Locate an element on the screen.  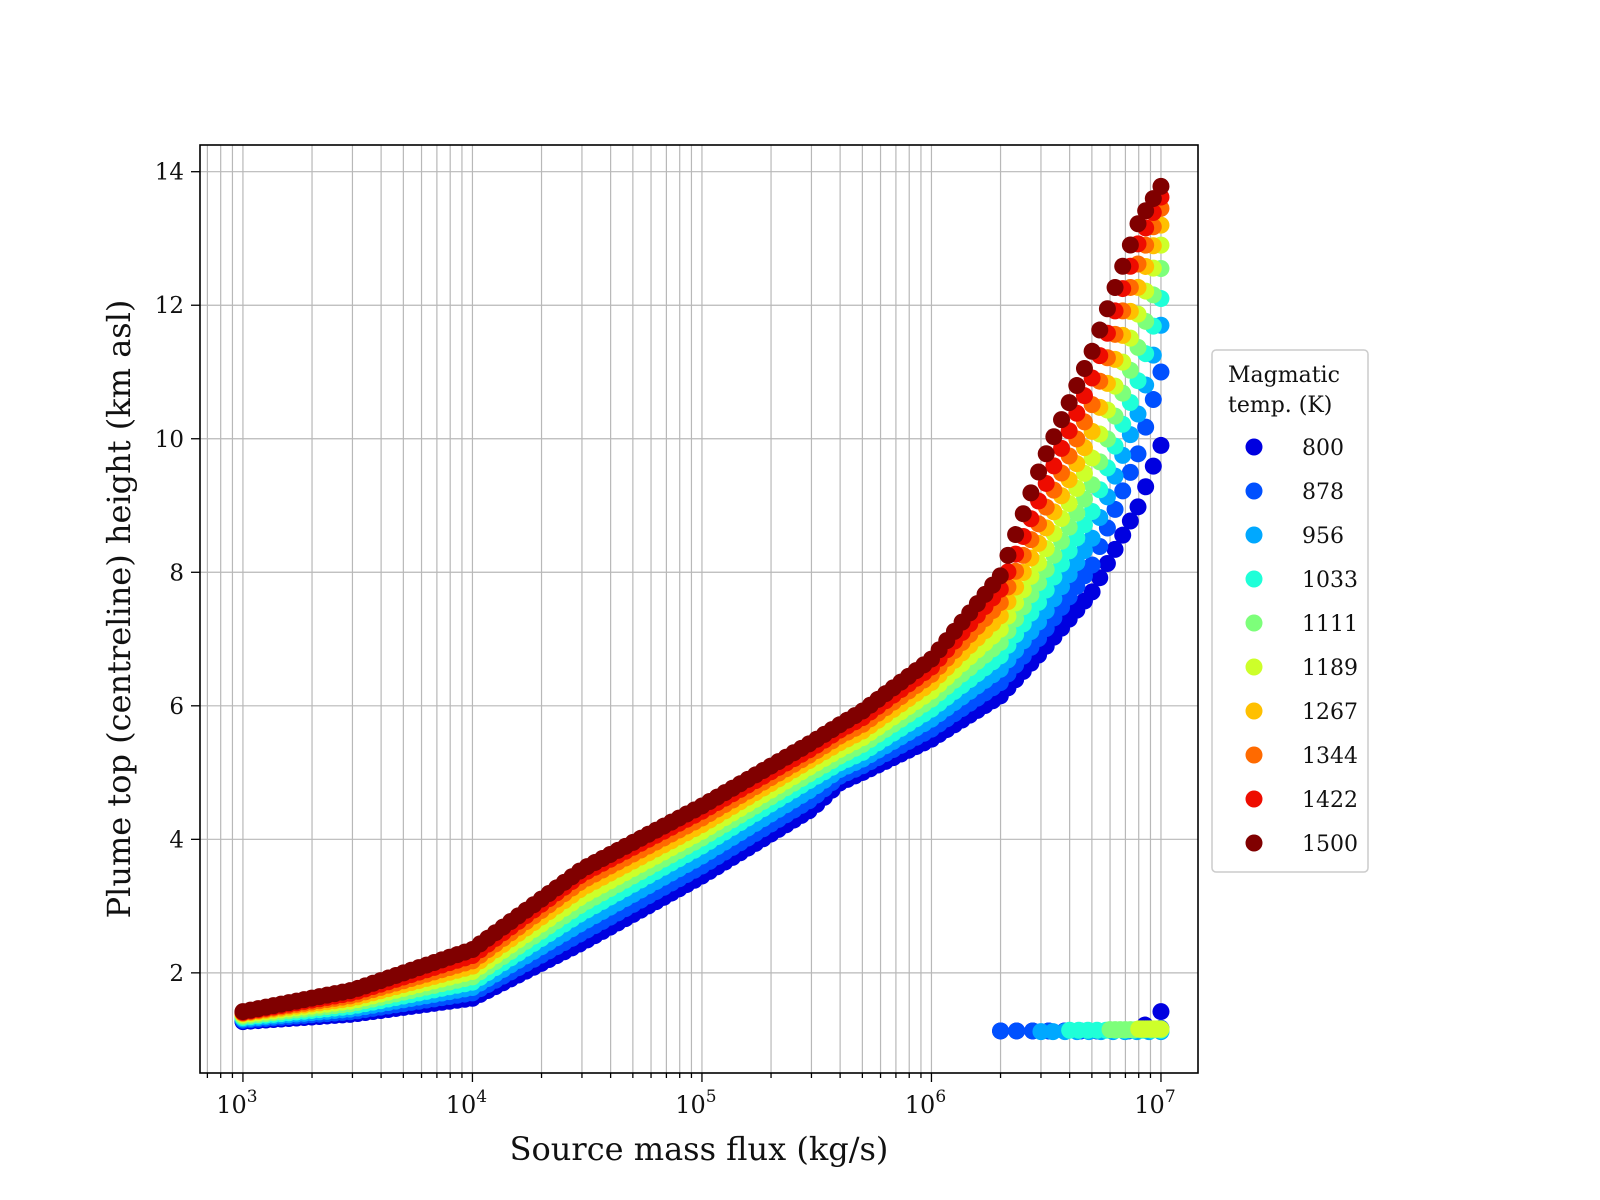
legend-label: 1111 is located at coordinates (1330, 624).